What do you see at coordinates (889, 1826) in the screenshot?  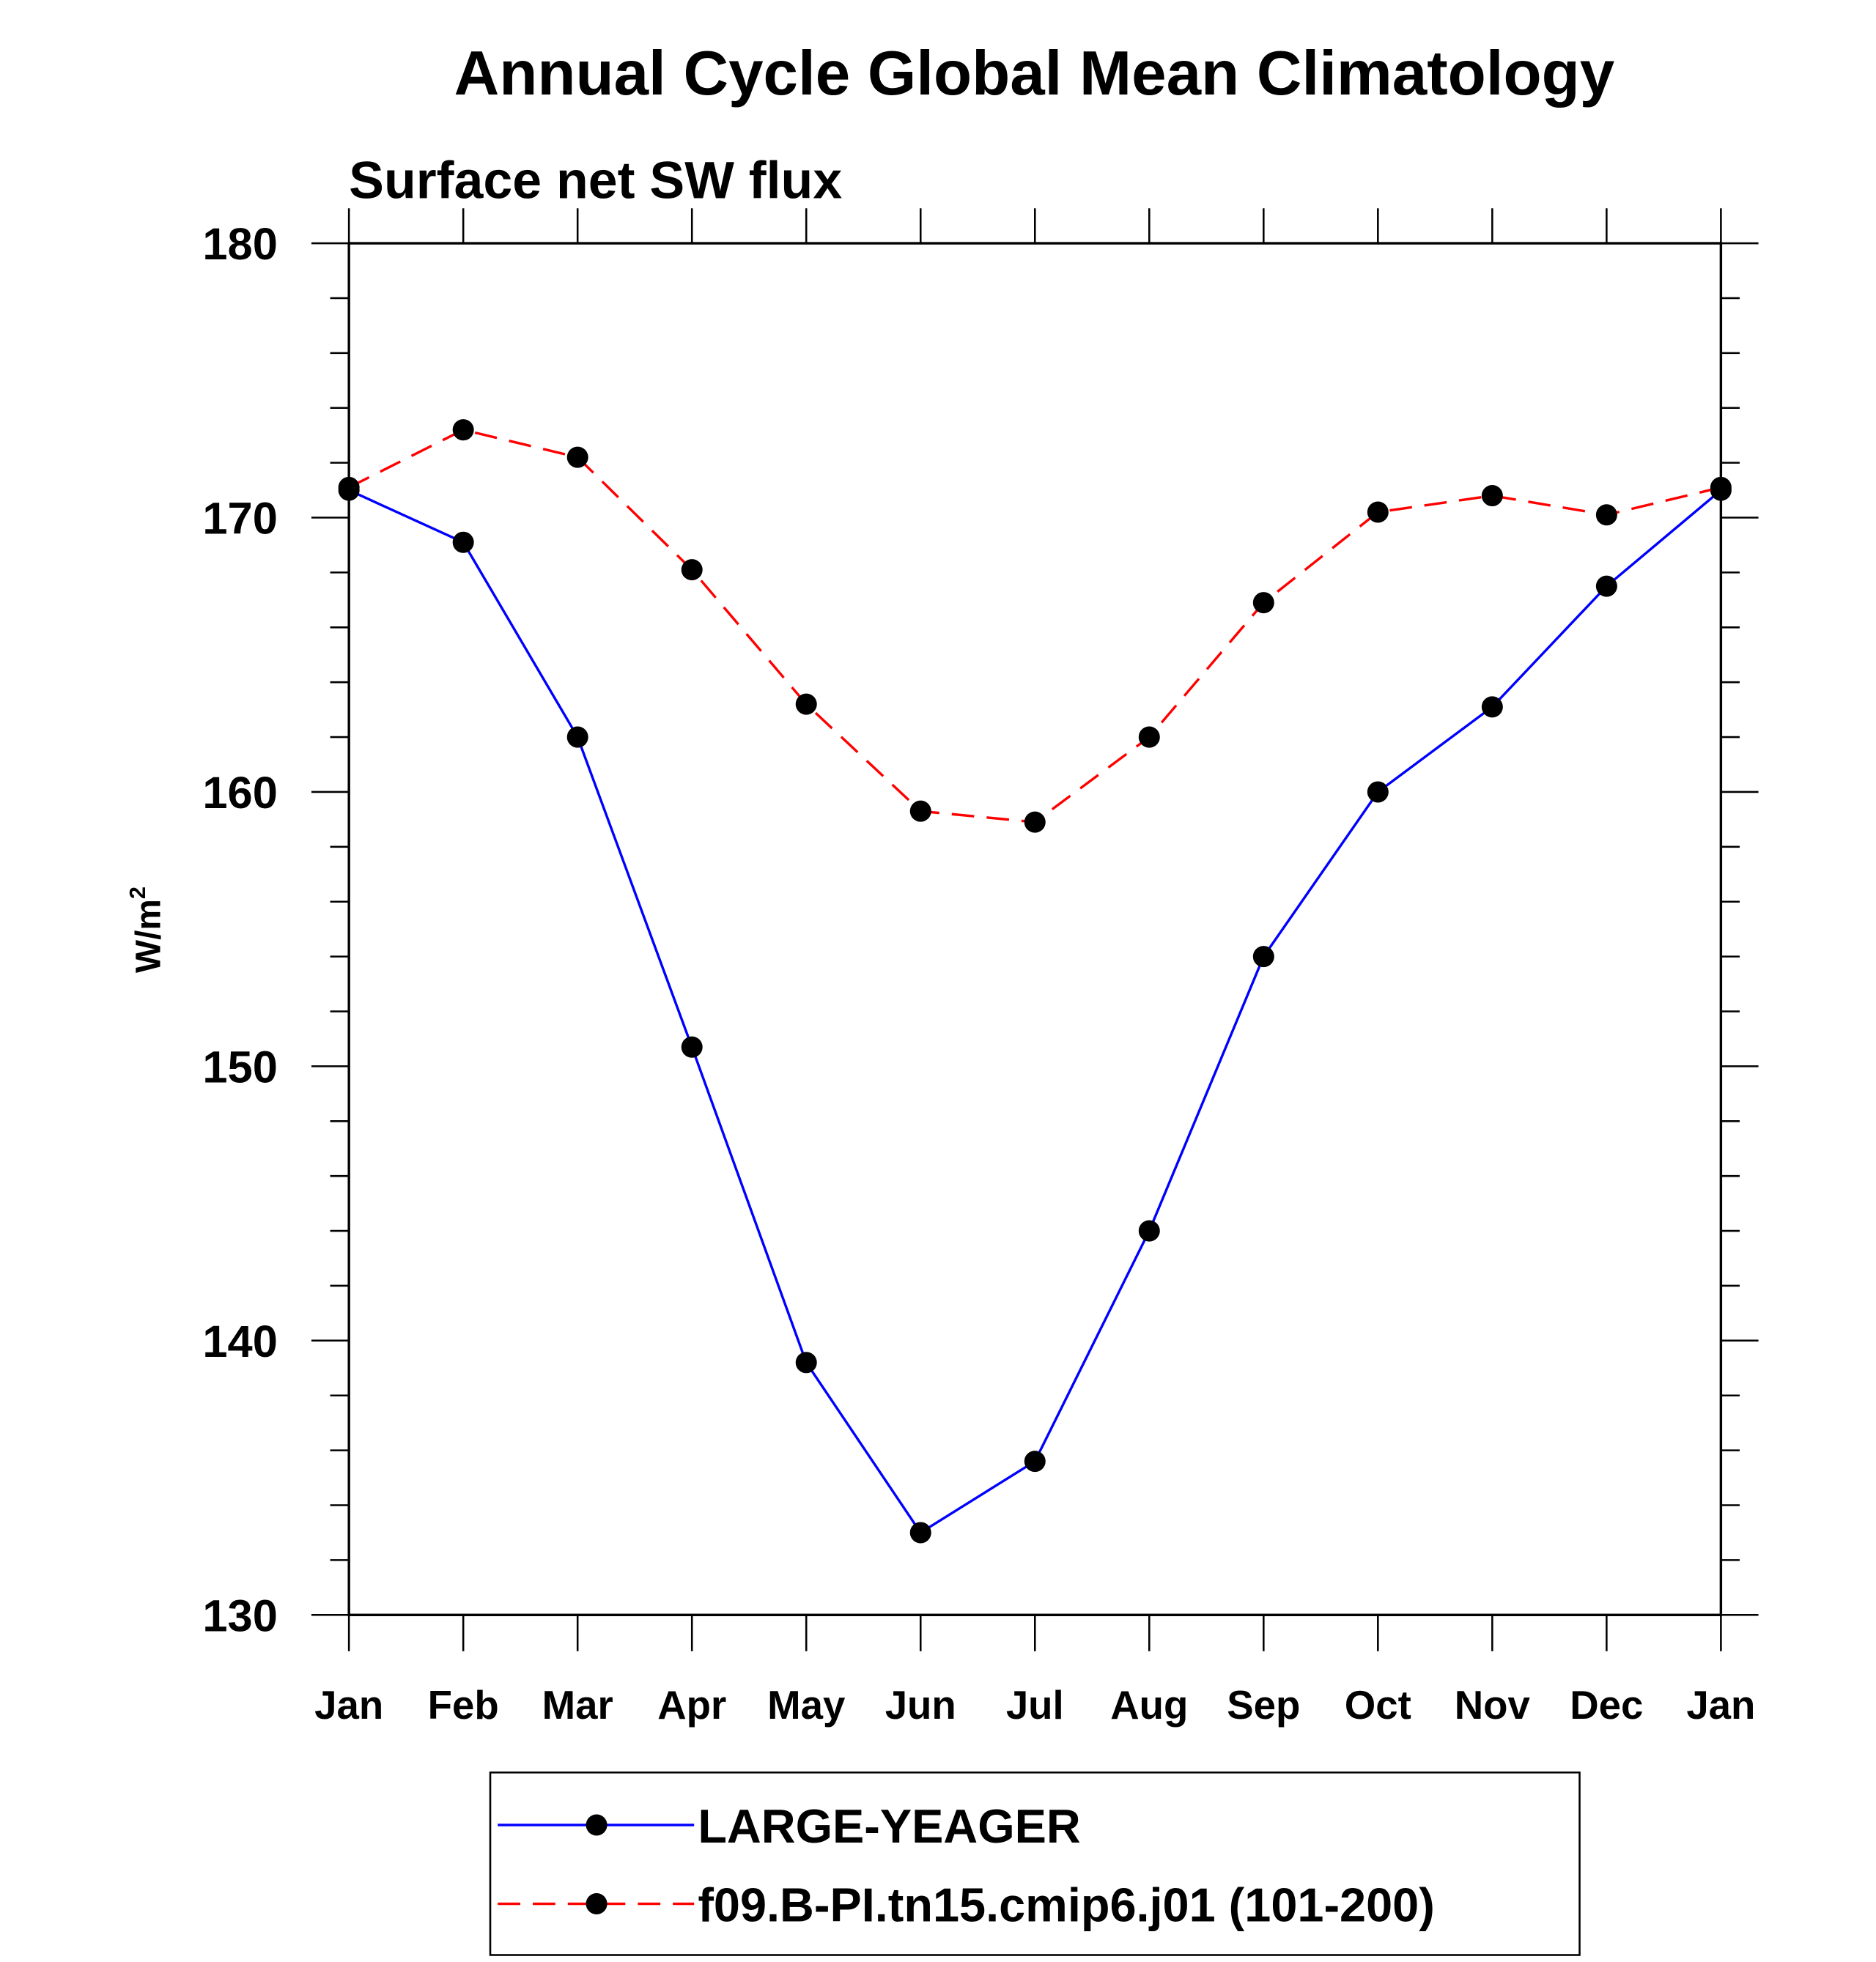 I see `legend-label-0: LARGE-YEAGER` at bounding box center [889, 1826].